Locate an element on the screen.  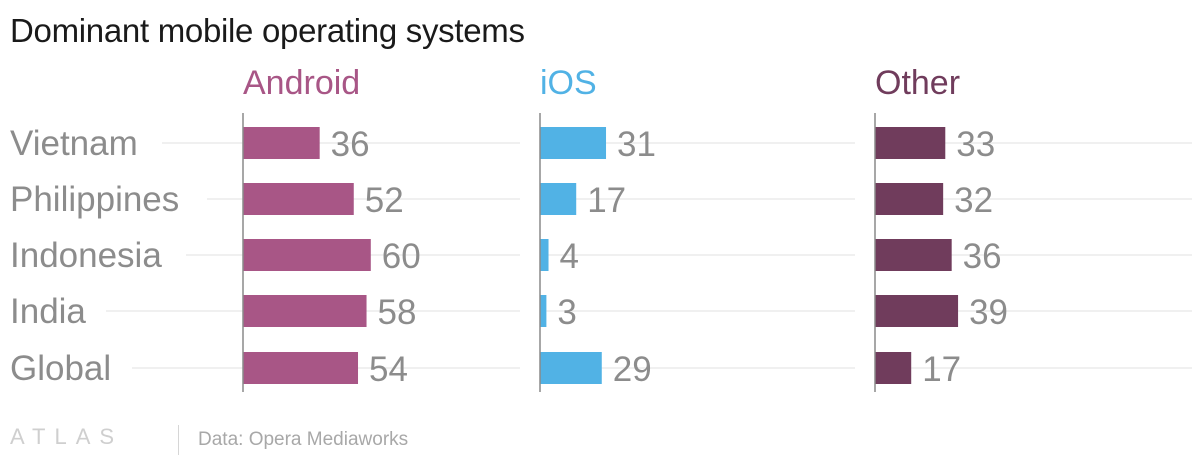
category-label-india: India is located at coordinates (48, 311).